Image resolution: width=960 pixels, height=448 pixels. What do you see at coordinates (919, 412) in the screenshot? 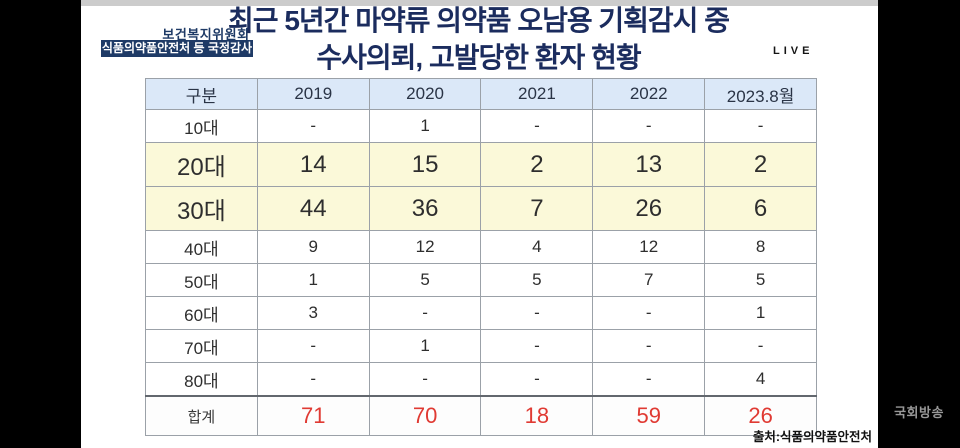
I see `broadcaster-watermark: 국회방송` at bounding box center [919, 412].